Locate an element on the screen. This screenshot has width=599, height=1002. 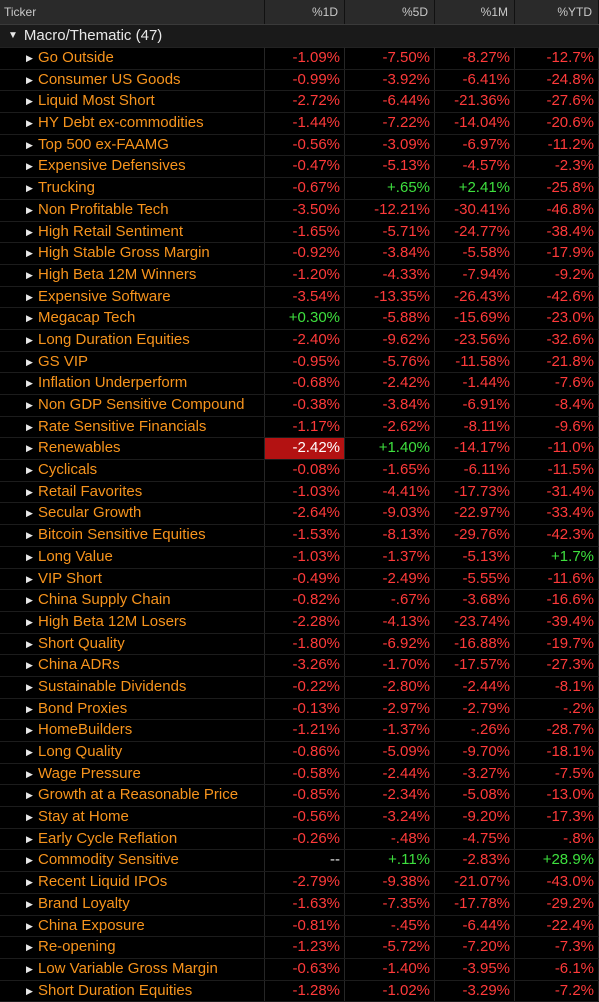
table-row: ▶ Trucking -0.67% +.65% +2.41% -25.8% is located at coordinates (299, 189).